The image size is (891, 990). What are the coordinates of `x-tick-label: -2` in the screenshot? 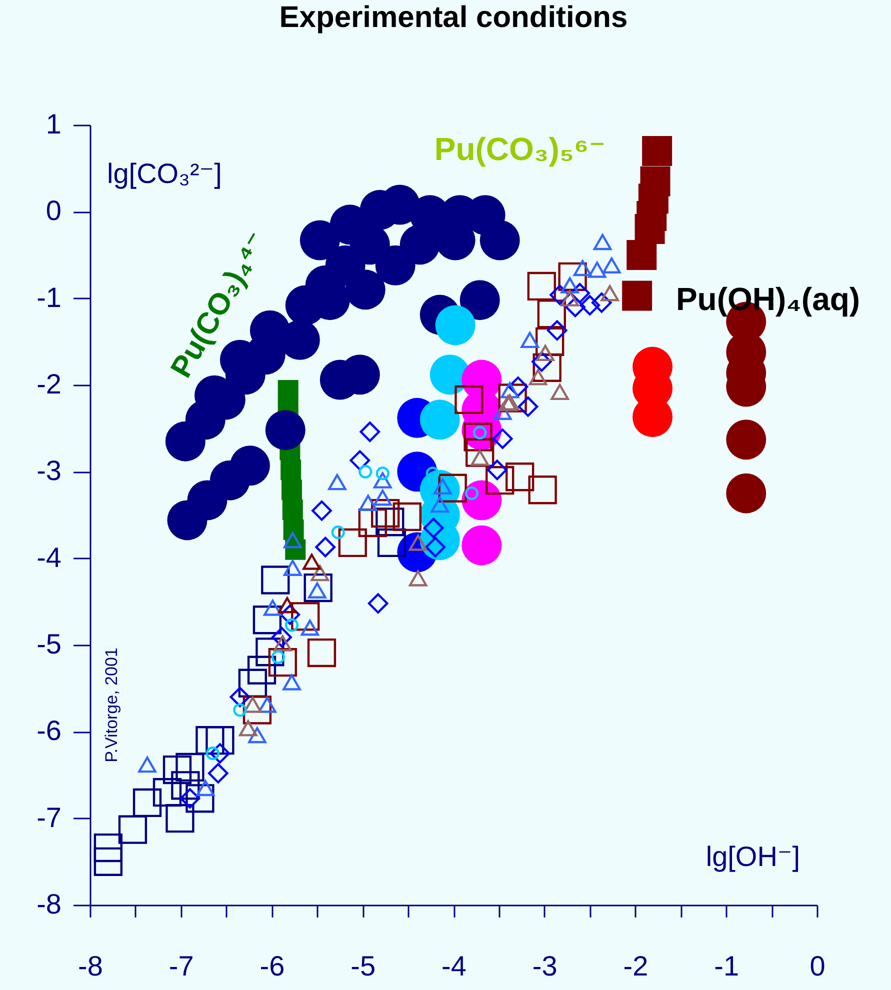 It's located at (635, 966).